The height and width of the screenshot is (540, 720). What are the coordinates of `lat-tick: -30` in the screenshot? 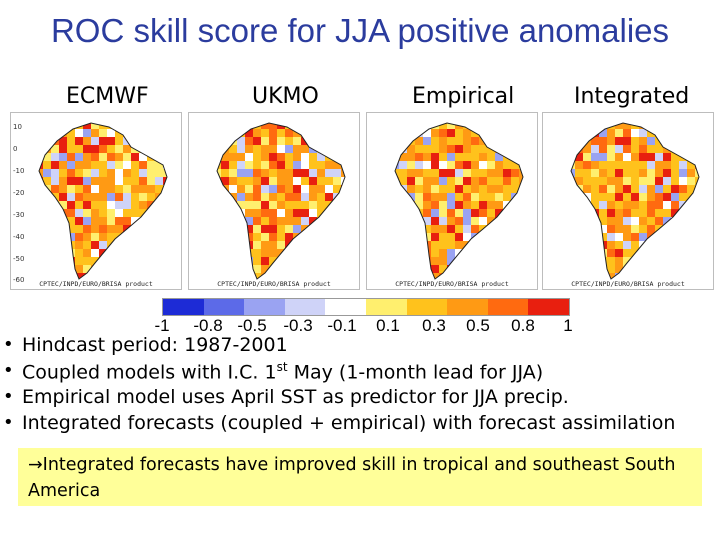 It's located at (19, 215).